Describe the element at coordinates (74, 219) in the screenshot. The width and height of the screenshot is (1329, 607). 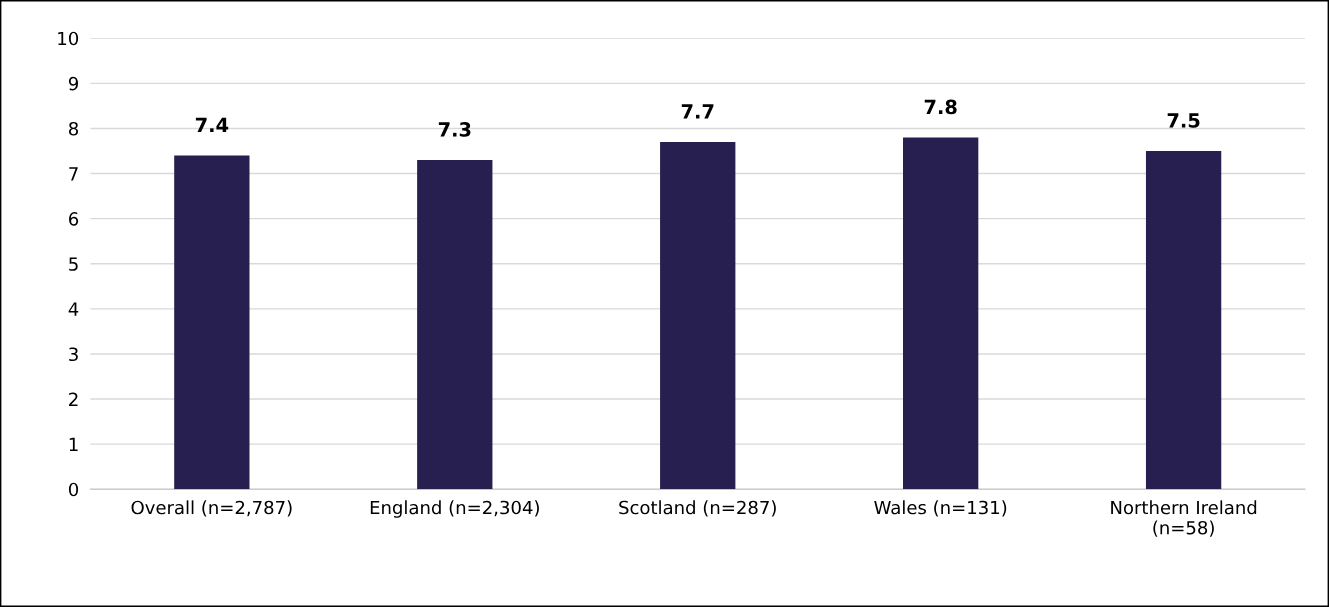
I see `y-tick-label: 6` at that location.